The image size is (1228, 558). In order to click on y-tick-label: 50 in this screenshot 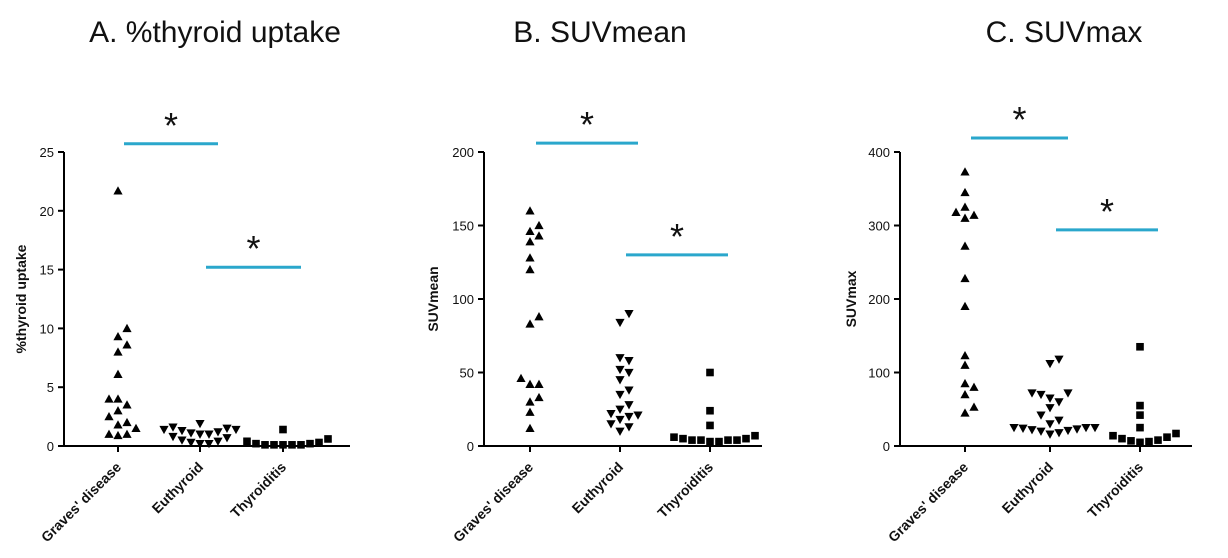, I will do `click(467, 373)`.